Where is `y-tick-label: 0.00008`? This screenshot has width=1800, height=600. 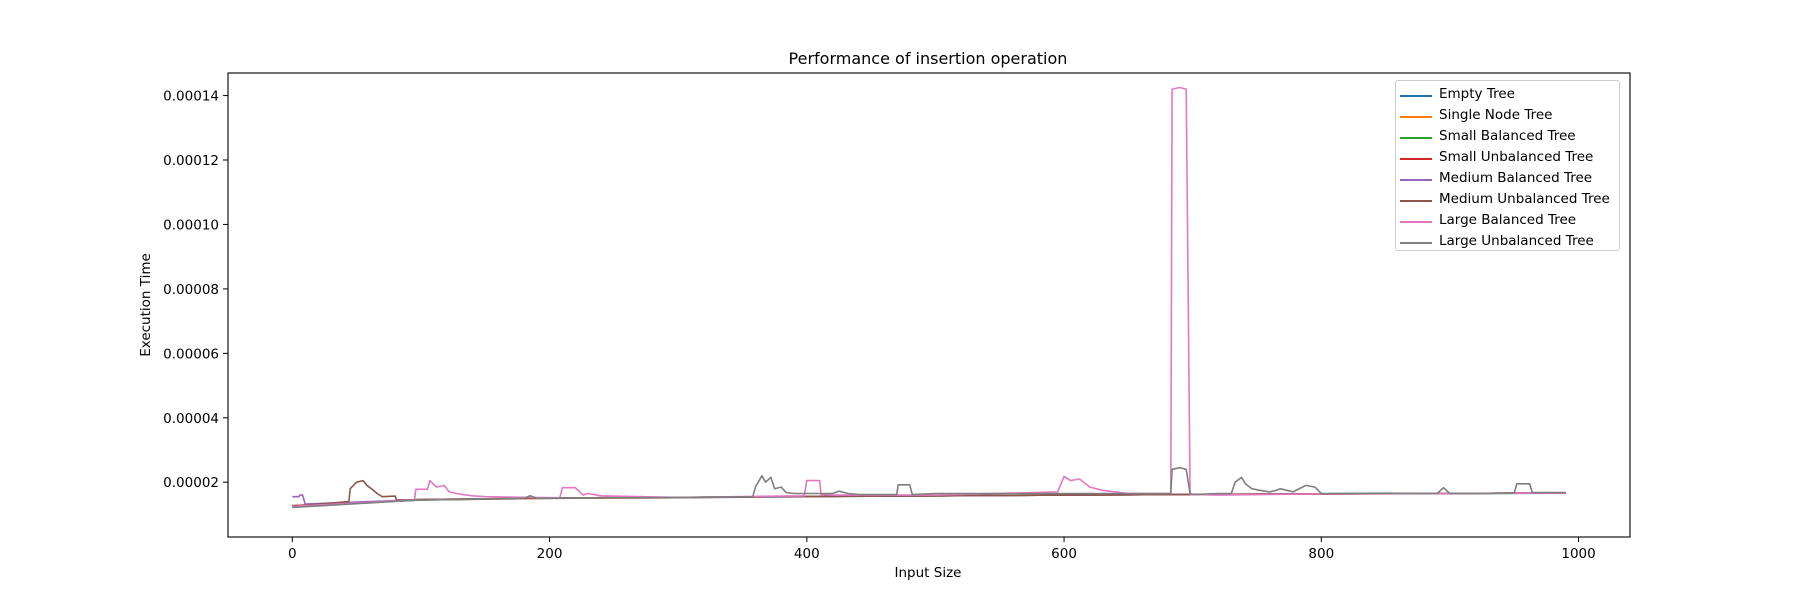 y-tick-label: 0.00008 is located at coordinates (191, 290).